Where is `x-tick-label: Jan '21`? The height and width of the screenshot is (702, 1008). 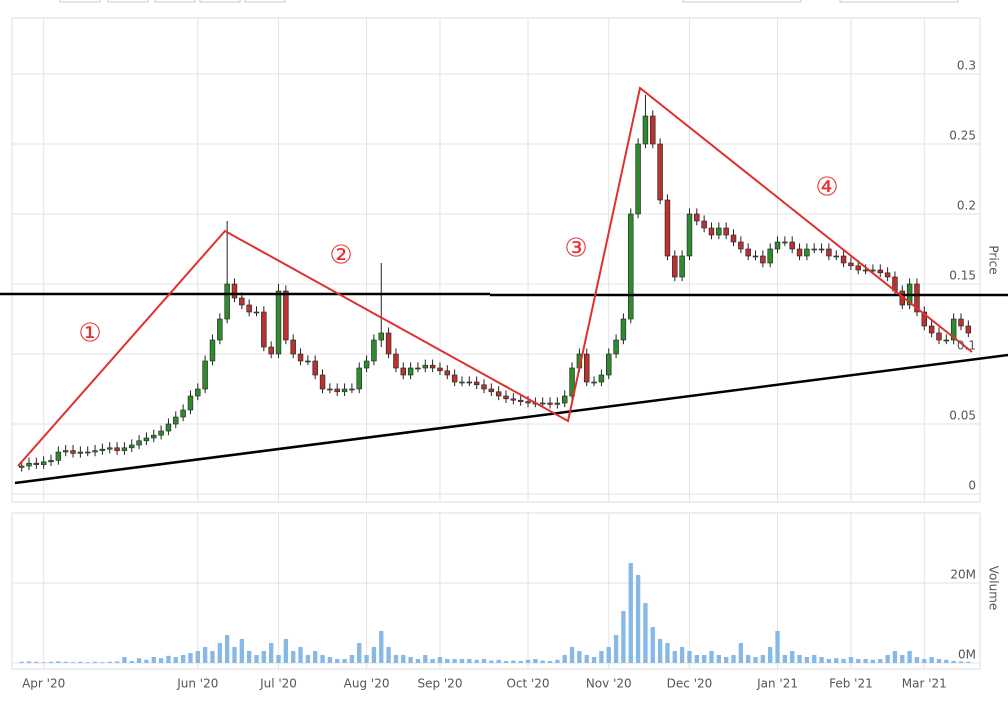 x-tick-label: Jan '21 is located at coordinates (777, 684).